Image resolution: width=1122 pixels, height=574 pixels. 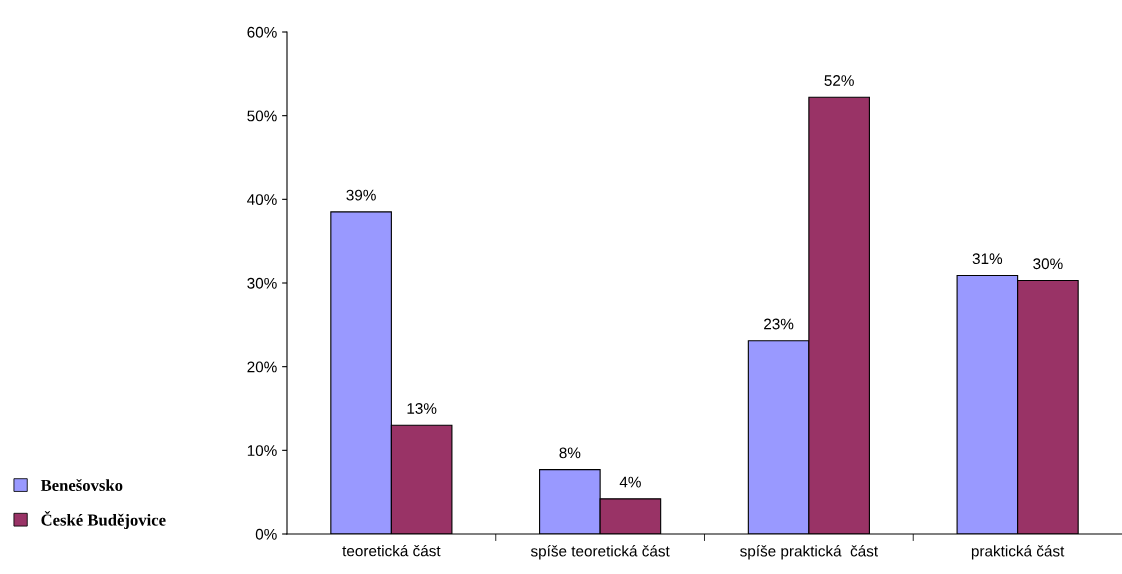 What do you see at coordinates (630, 482) in the screenshot?
I see `data-label: 4%` at bounding box center [630, 482].